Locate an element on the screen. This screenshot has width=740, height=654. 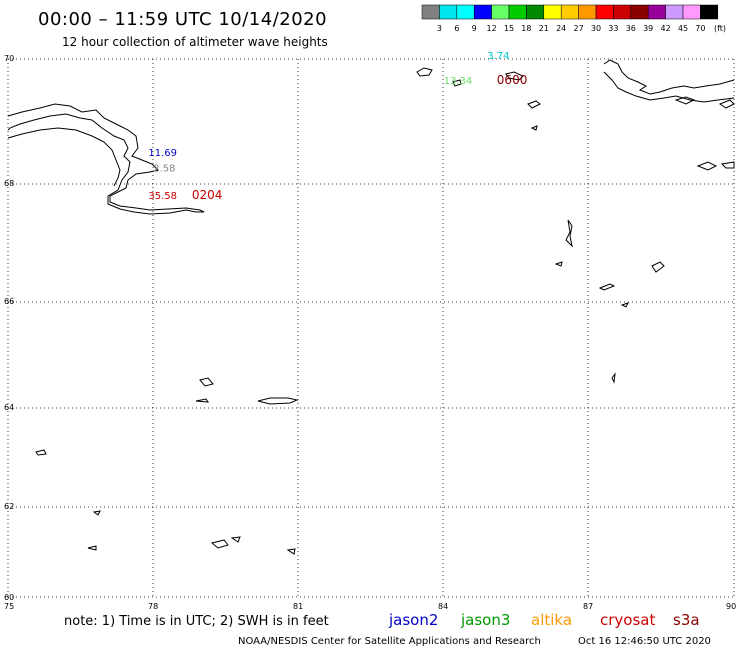
peninsula-coastline is located at coordinates (106, 159).